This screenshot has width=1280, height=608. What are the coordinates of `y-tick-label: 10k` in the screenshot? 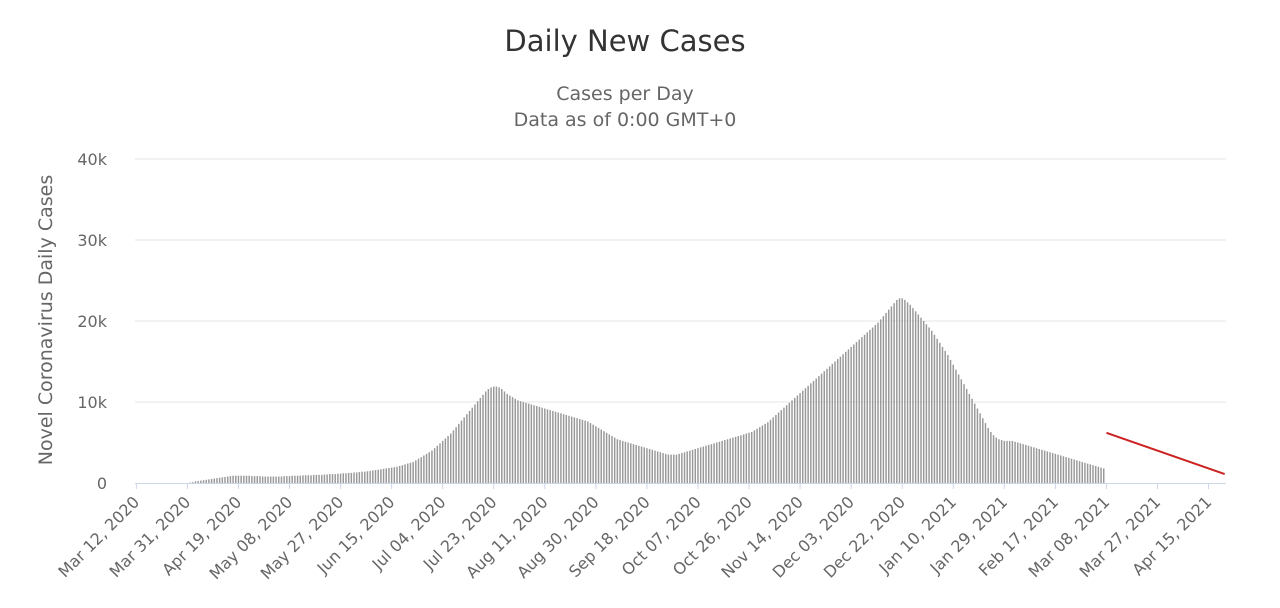 It's located at (92, 402).